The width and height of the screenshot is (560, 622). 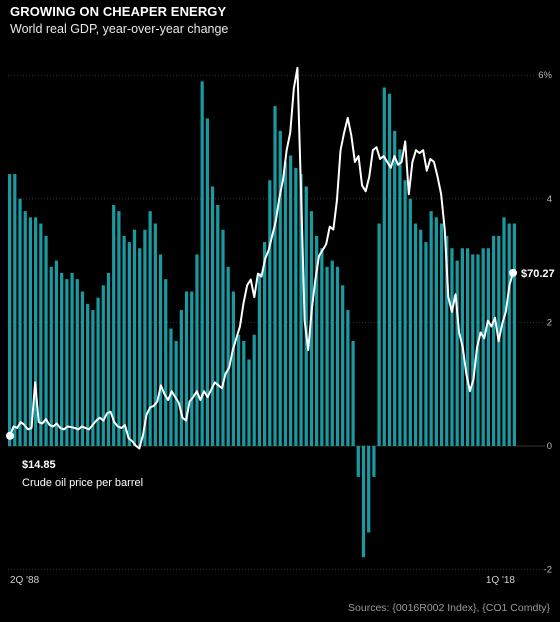 What do you see at coordinates (549, 199) in the screenshot?
I see `y-tick-label: 4` at bounding box center [549, 199].